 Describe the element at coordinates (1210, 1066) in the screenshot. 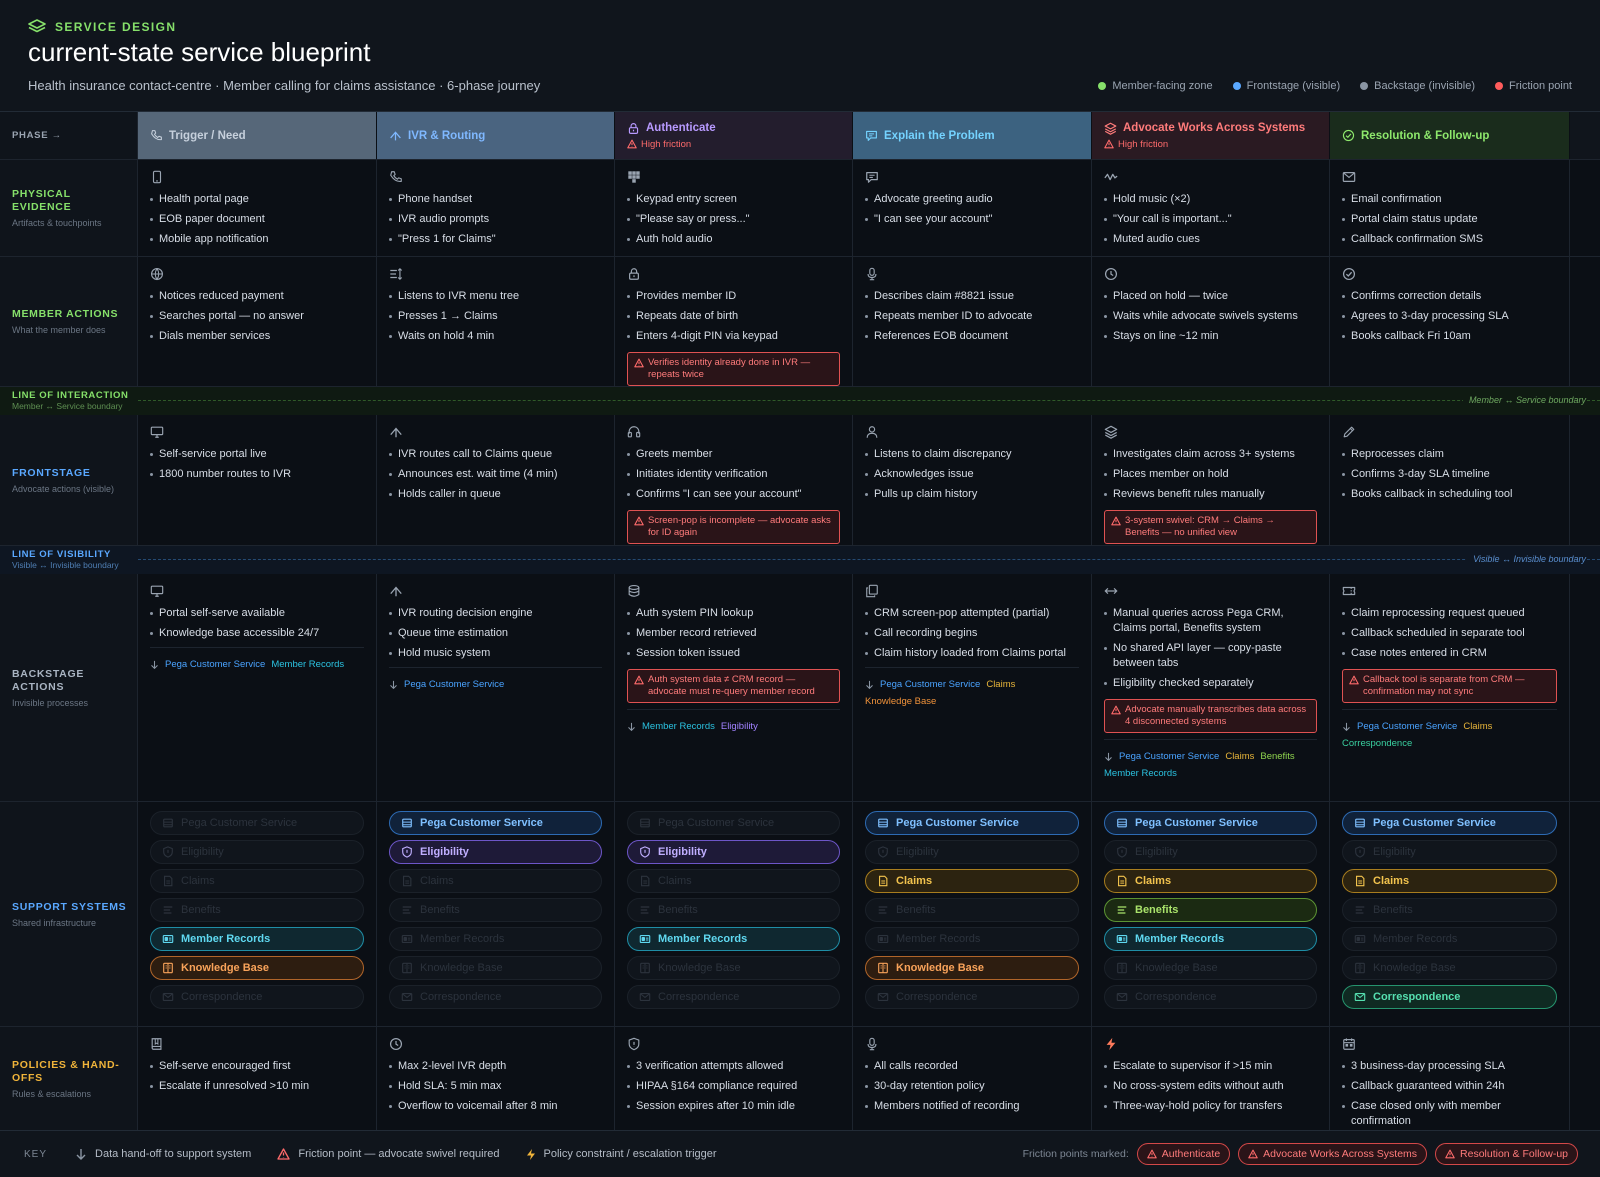

I see `list-item: Escalate to supervisor if >15 min` at that location.